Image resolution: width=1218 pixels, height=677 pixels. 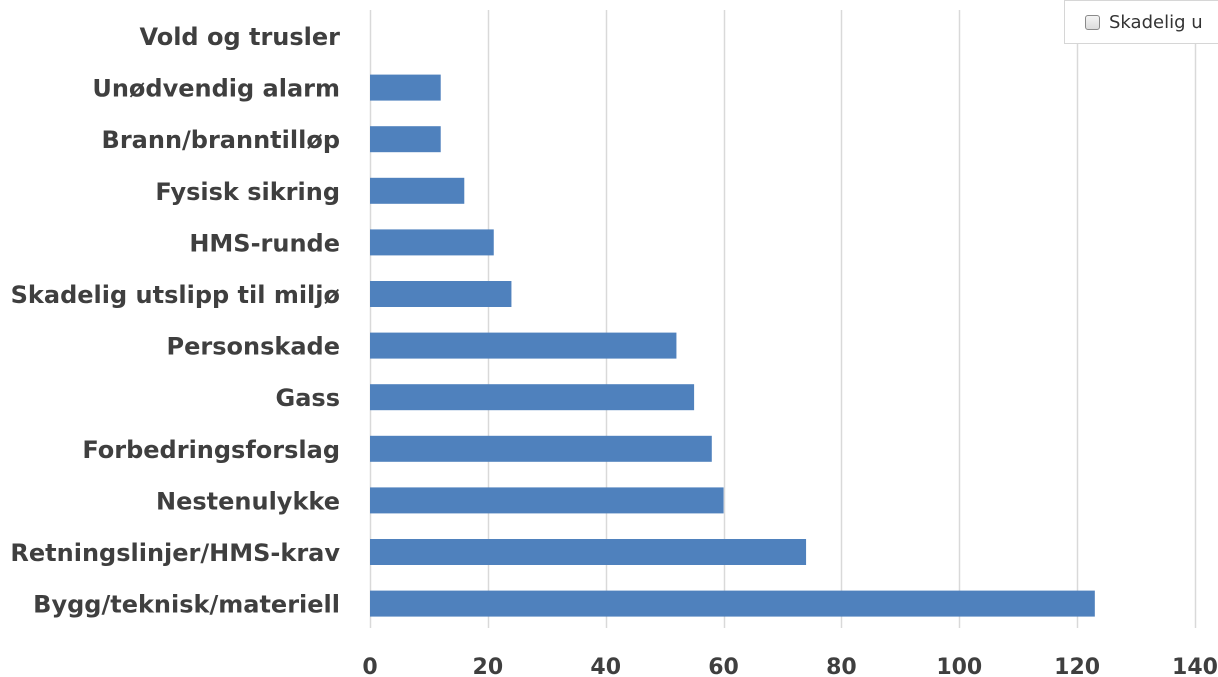 What do you see at coordinates (211, 450) in the screenshot?
I see `category-label: Forbedringsforslag` at bounding box center [211, 450].